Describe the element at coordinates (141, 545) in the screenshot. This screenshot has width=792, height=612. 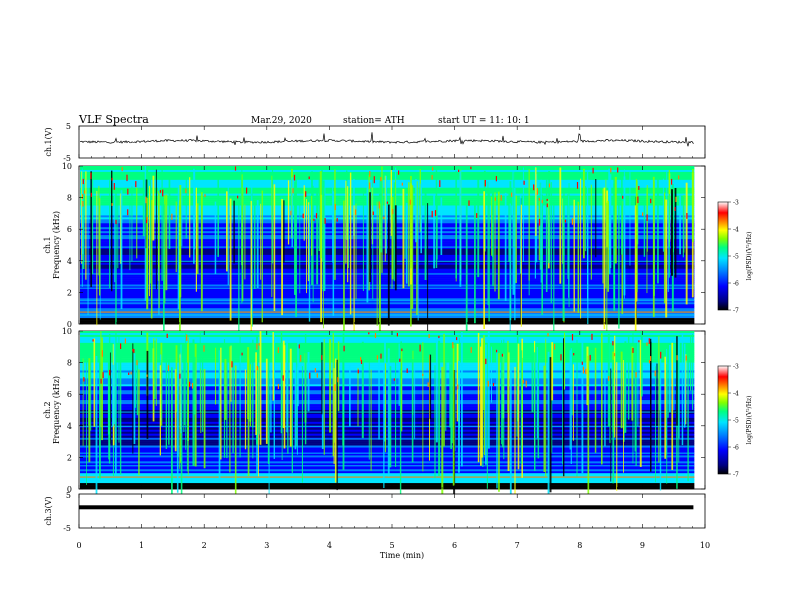
I see `time-tick-label: 1` at that location.